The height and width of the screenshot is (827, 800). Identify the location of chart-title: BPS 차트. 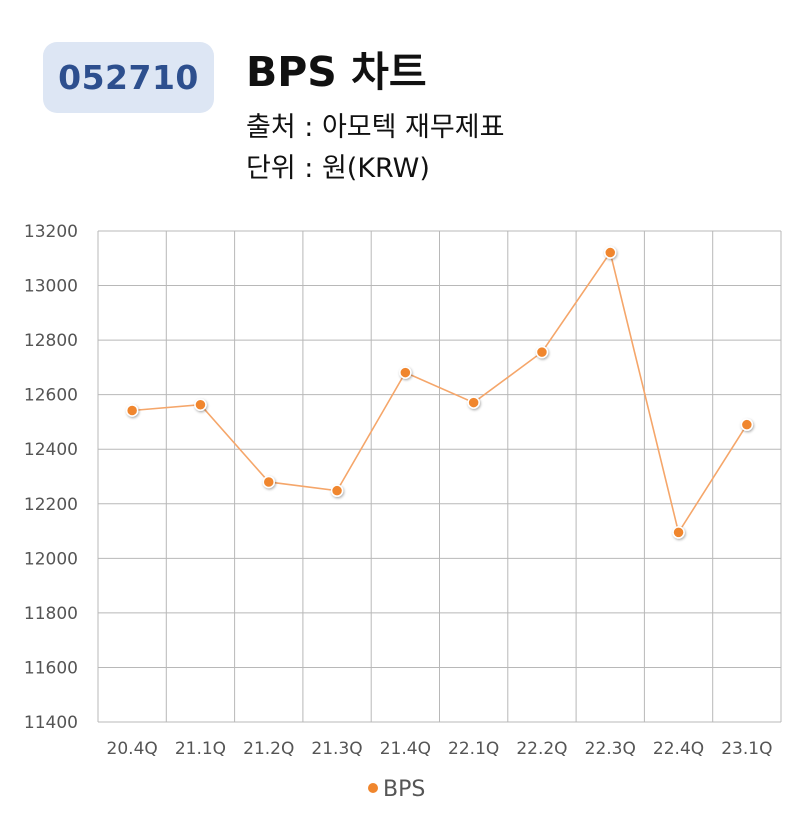
(336, 72).